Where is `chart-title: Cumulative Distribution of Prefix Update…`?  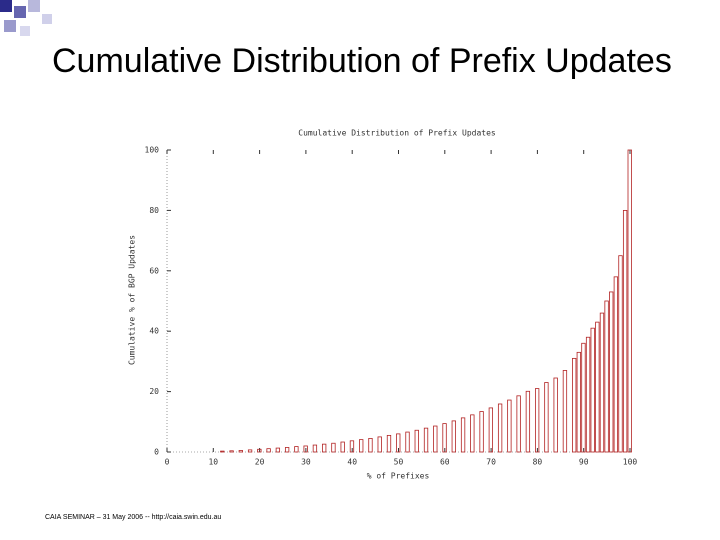 chart-title: Cumulative Distribution of Prefix Update… is located at coordinates (397, 133).